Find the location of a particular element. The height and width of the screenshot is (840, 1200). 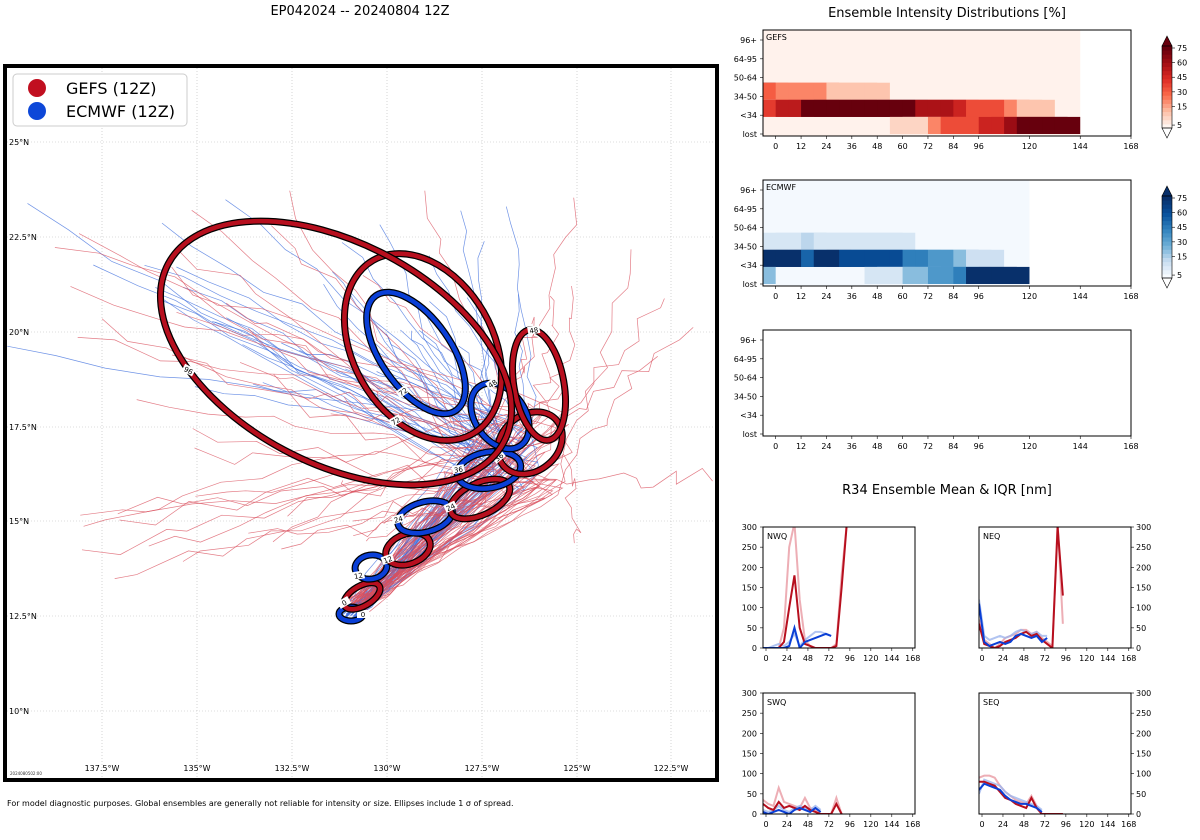

svg-text: 36 is located at coordinates (458, 470).